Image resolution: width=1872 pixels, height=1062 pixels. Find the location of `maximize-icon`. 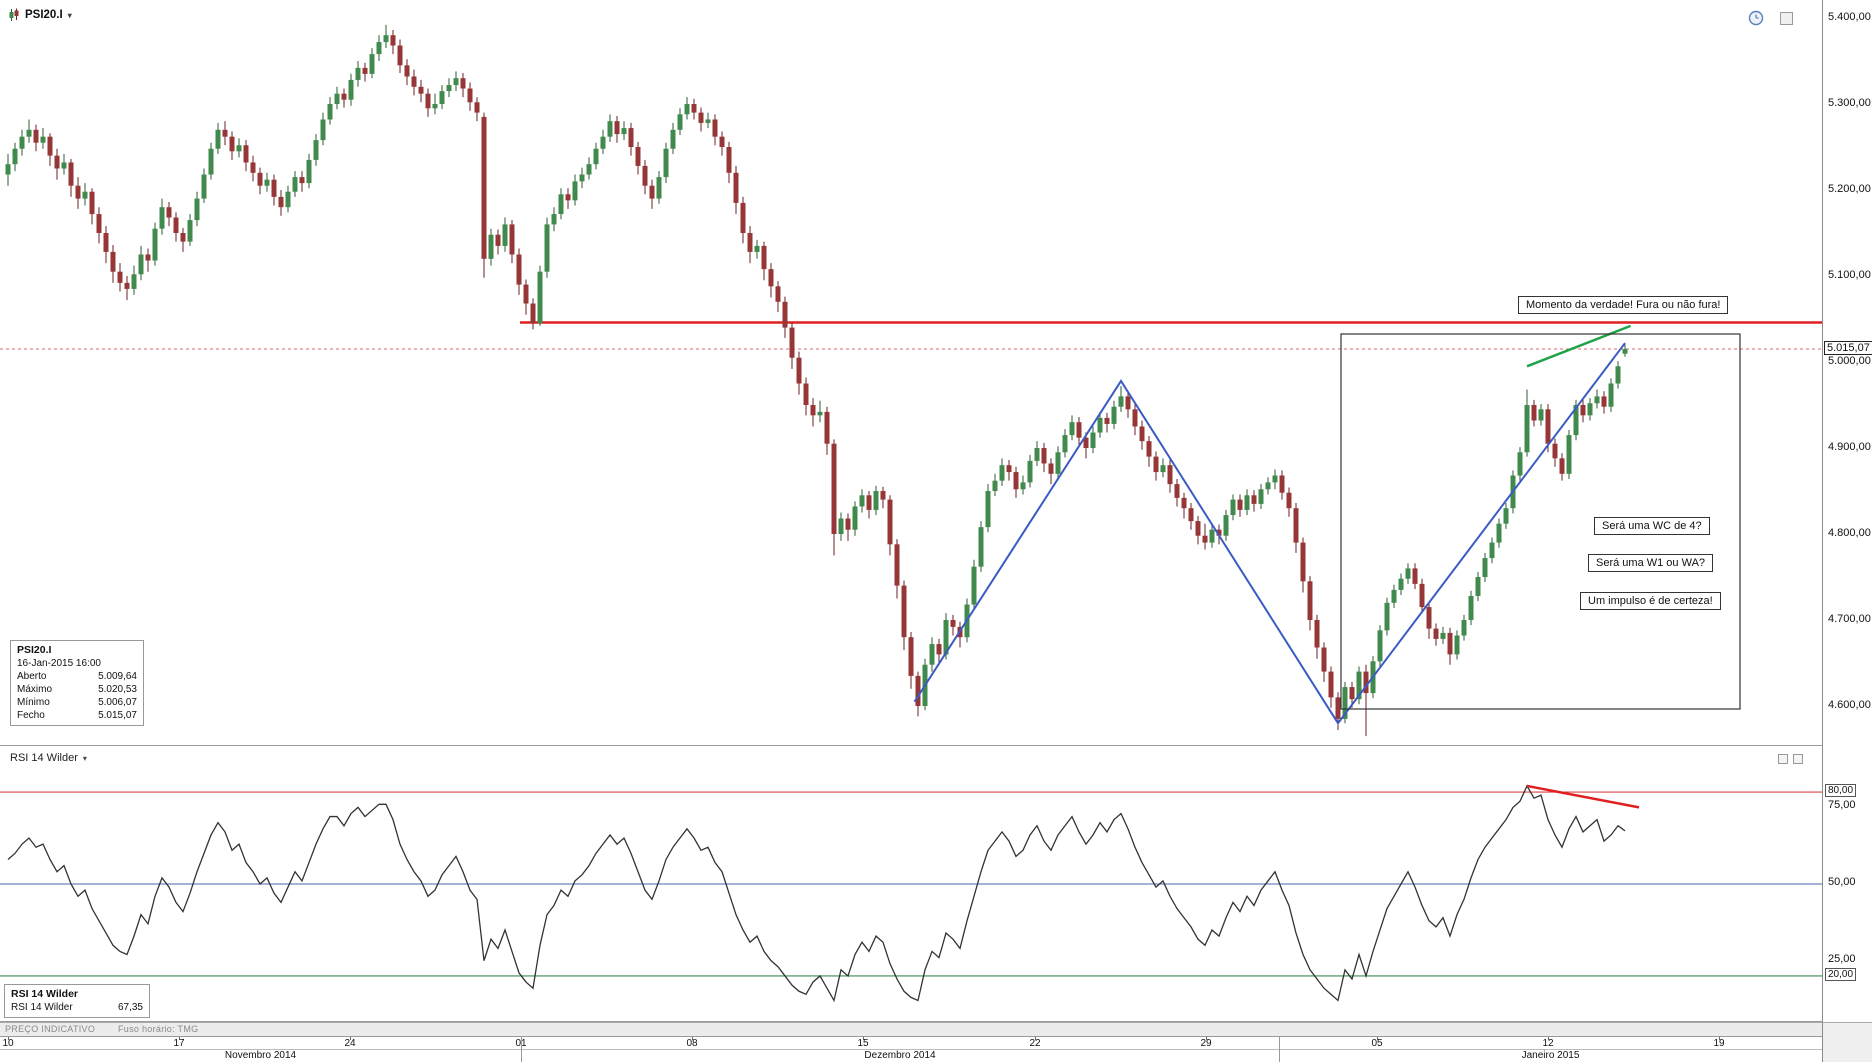

maximize-icon is located at coordinates (1783, 759).